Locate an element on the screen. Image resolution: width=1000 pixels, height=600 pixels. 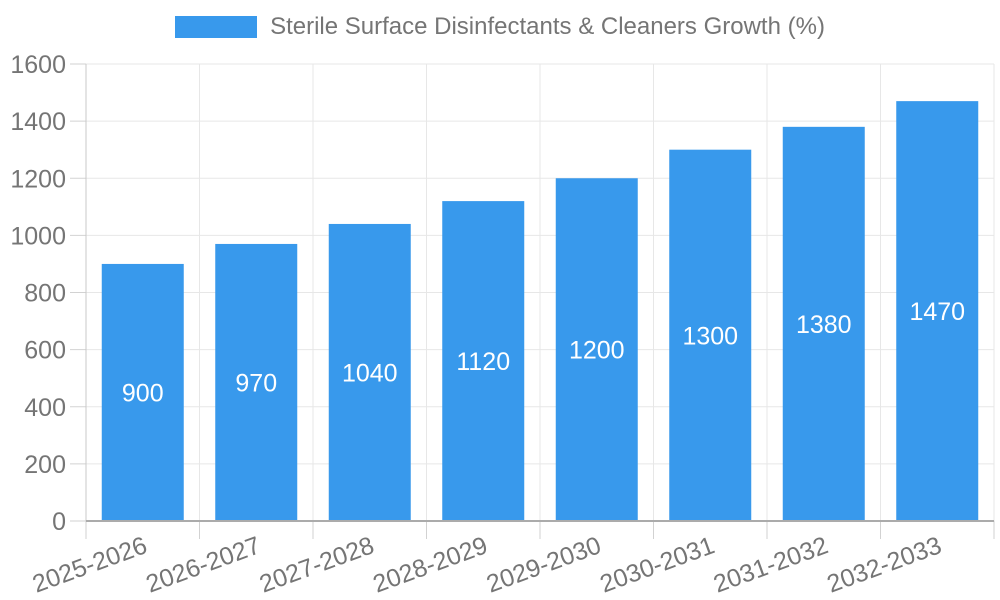
x-axis-tick-label: 2031-2032 is located at coordinates (771, 564).